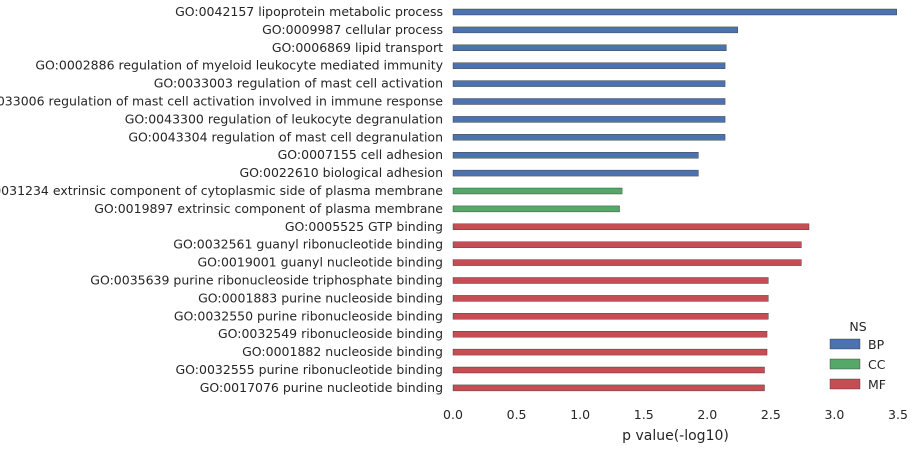  Describe the element at coordinates (342, 172) in the screenshot. I see `category-label: GO:0022610 biological adhesion` at that location.